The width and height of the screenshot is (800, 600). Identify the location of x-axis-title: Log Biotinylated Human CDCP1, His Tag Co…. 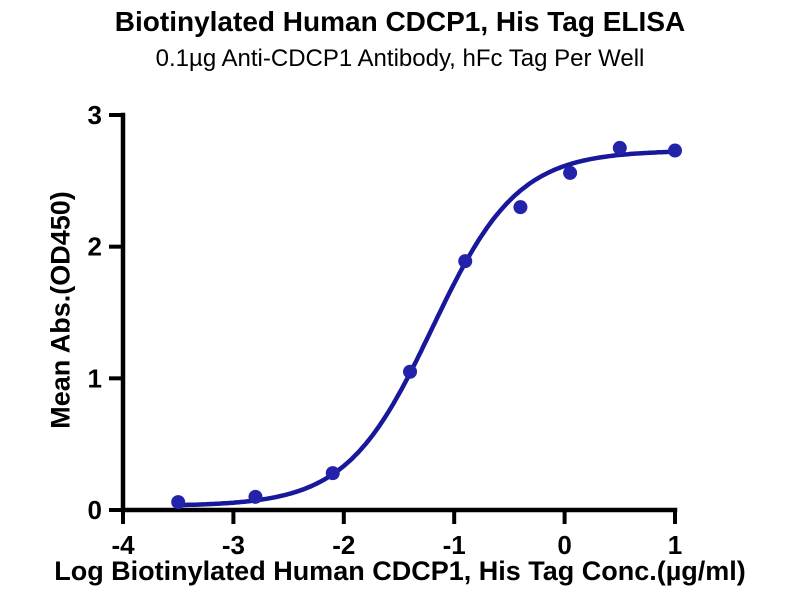
(400, 571).